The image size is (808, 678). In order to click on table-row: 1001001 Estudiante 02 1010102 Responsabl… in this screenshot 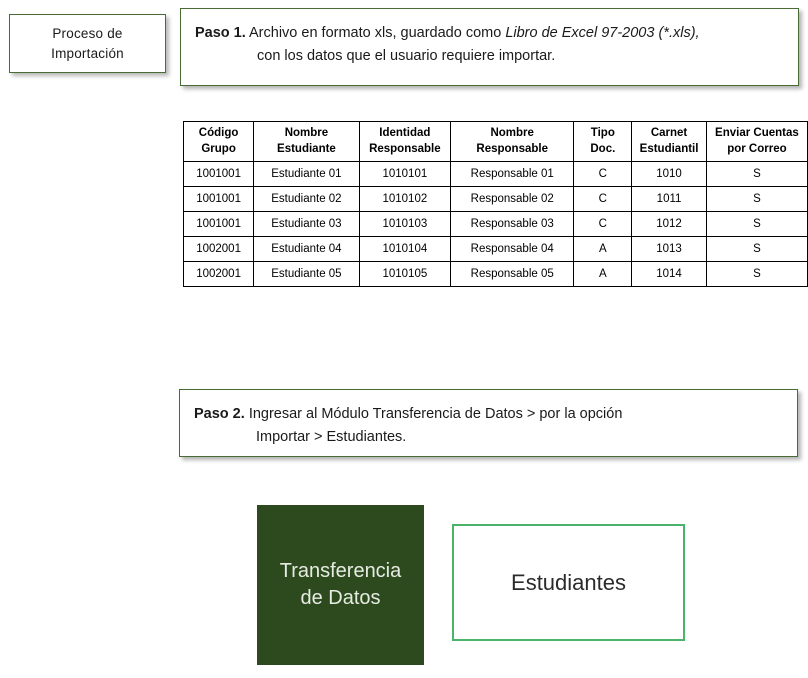, I will do `click(495, 199)`.